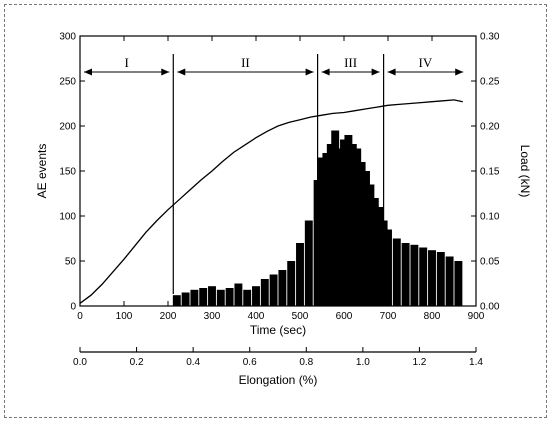  I want to click on x-tick-label: 800, so click(432, 316).